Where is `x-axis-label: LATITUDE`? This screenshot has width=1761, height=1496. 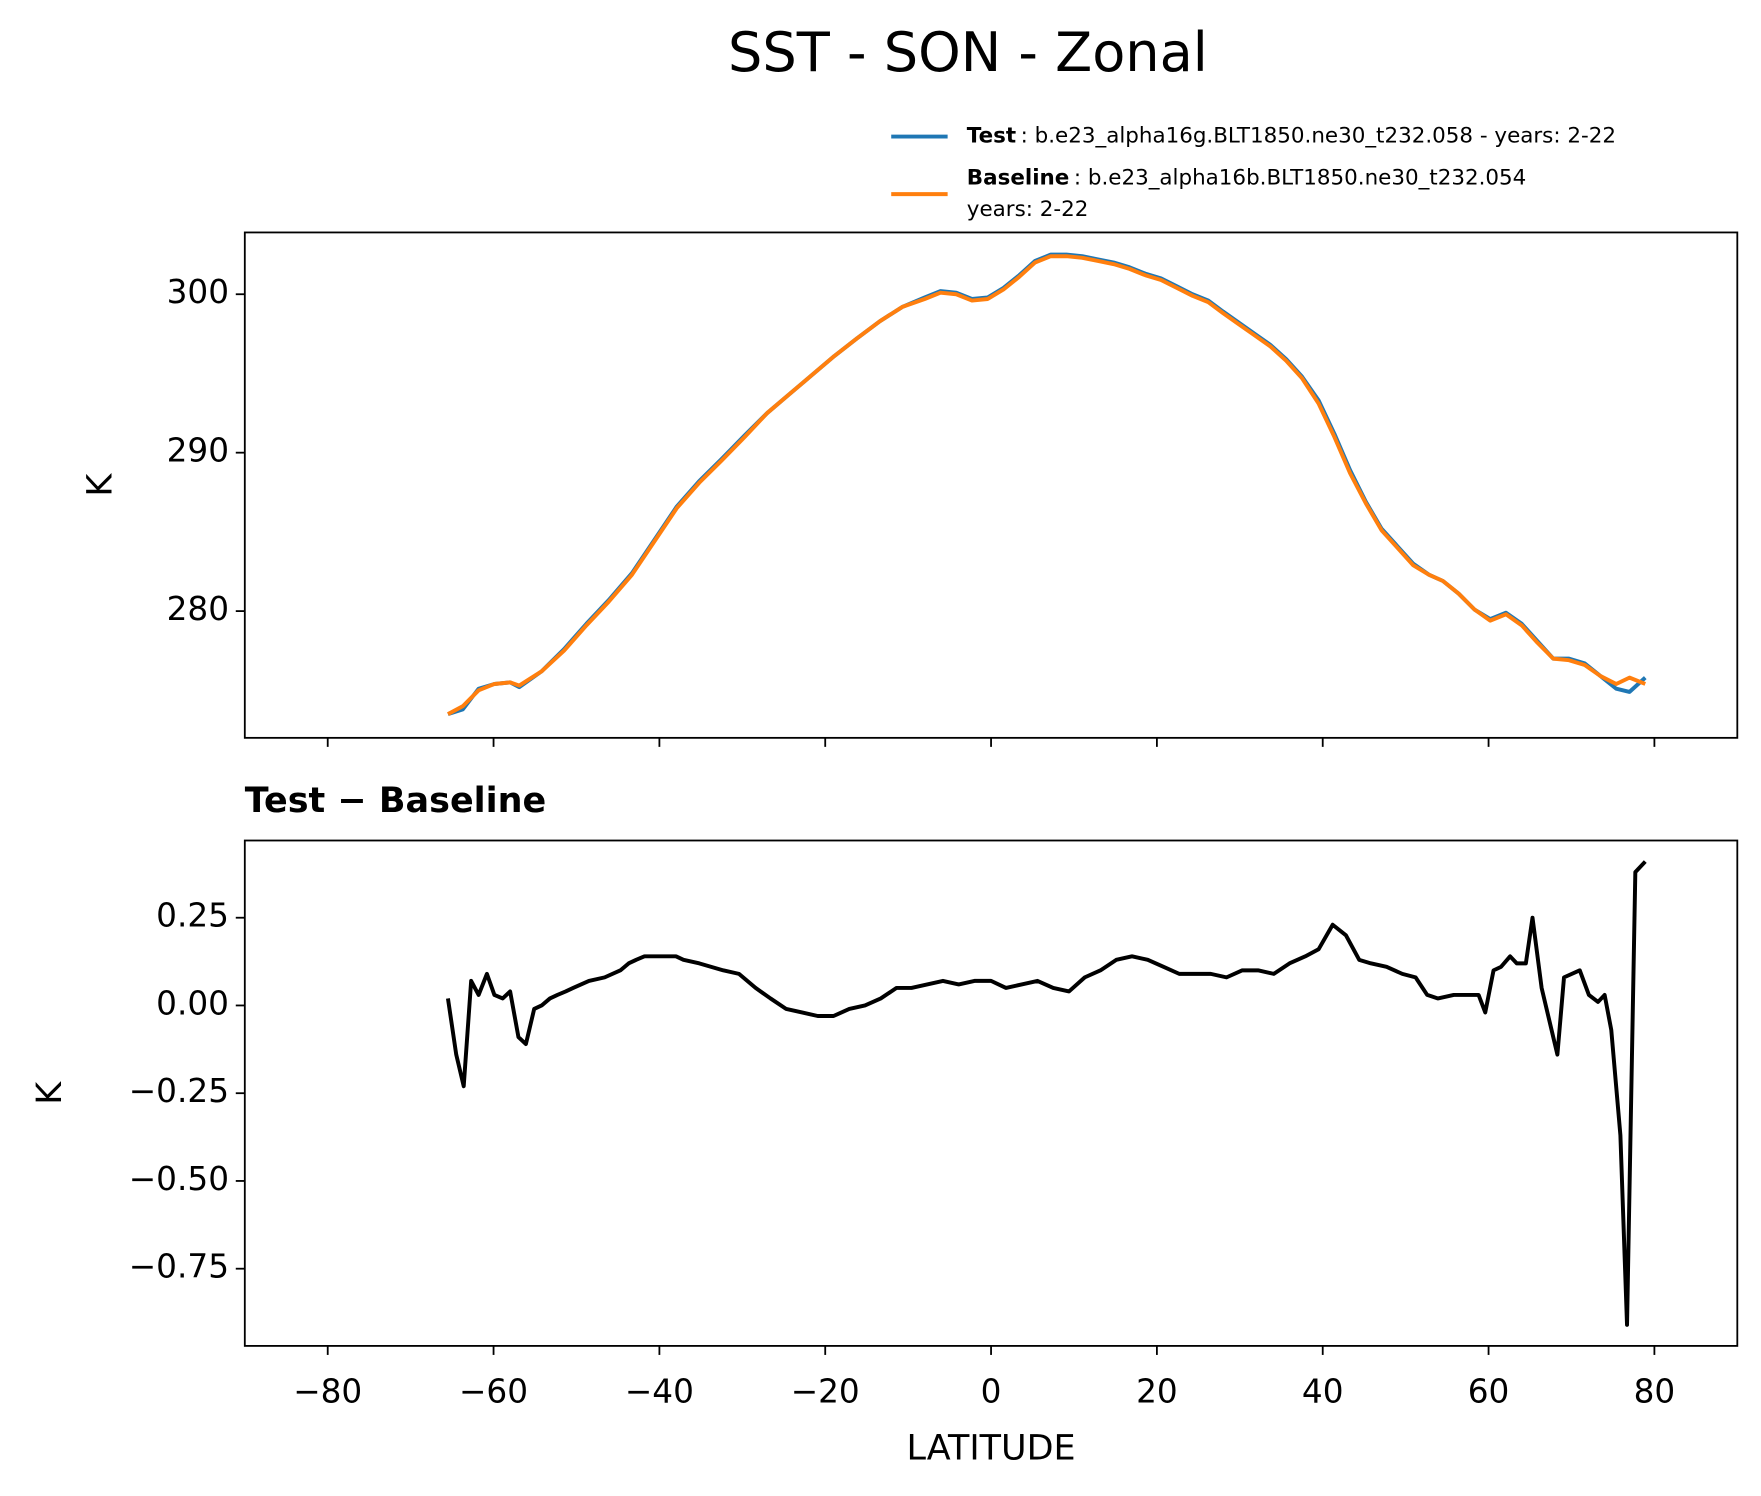 x-axis-label: LATITUDE is located at coordinates (990, 1449).